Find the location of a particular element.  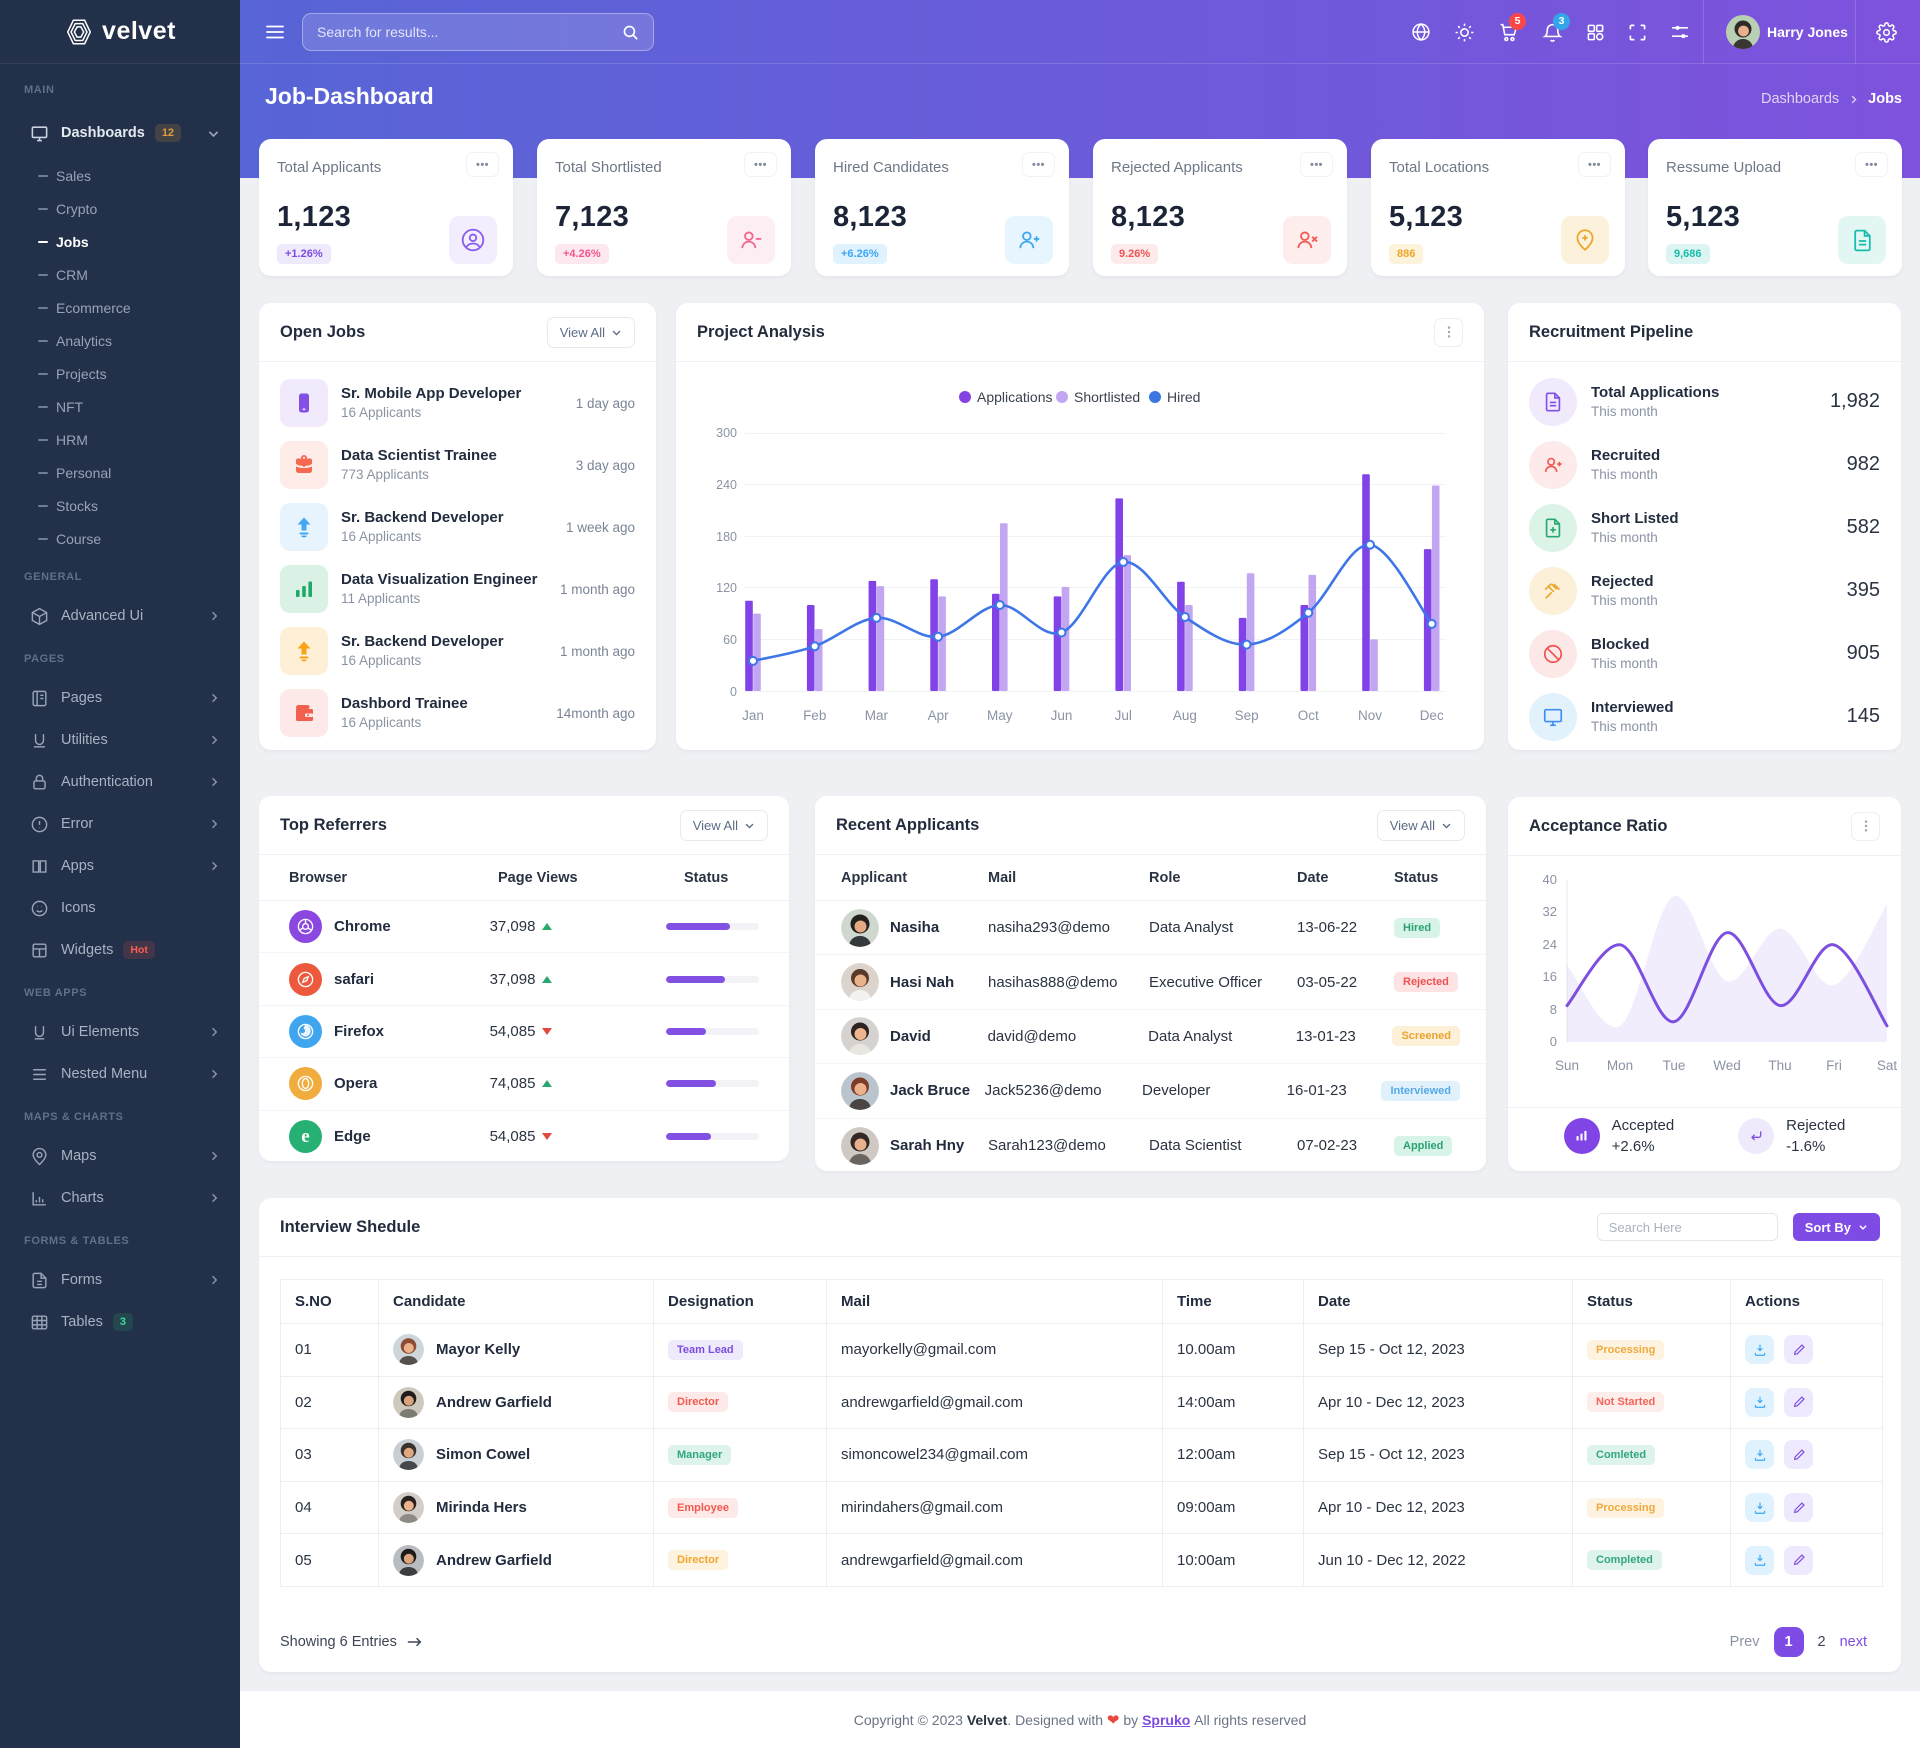

svg-text: Sep is located at coordinates (1247, 715).